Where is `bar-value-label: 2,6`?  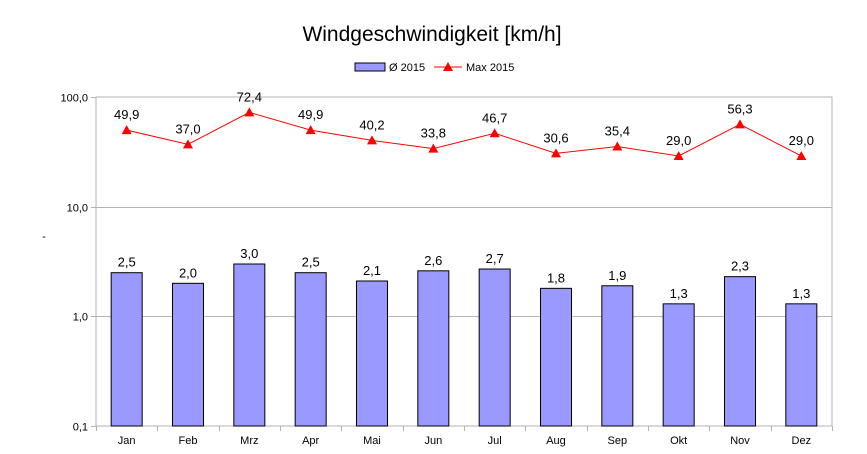 bar-value-label: 2,6 is located at coordinates (433, 260).